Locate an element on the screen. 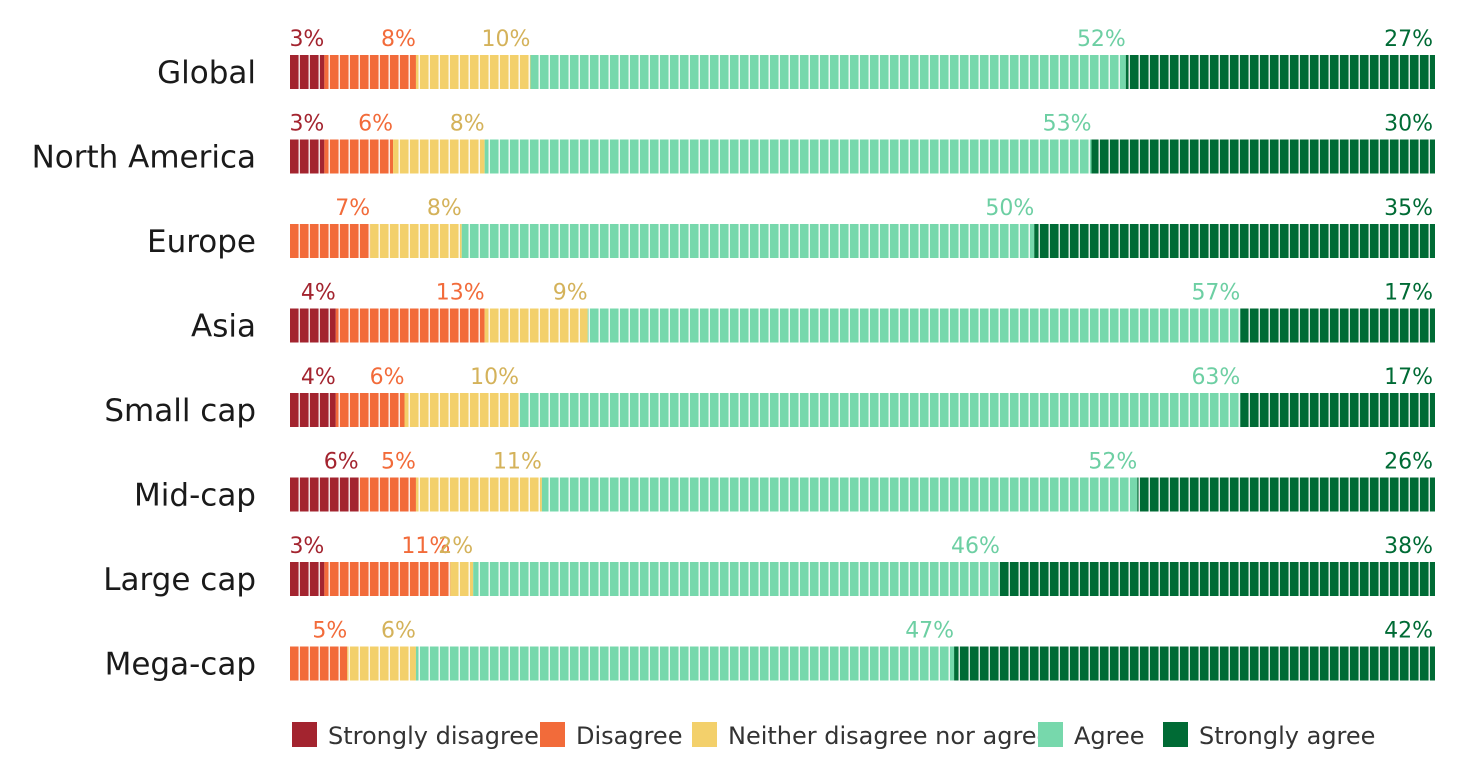  category-label: Mega-cap is located at coordinates (180, 665).